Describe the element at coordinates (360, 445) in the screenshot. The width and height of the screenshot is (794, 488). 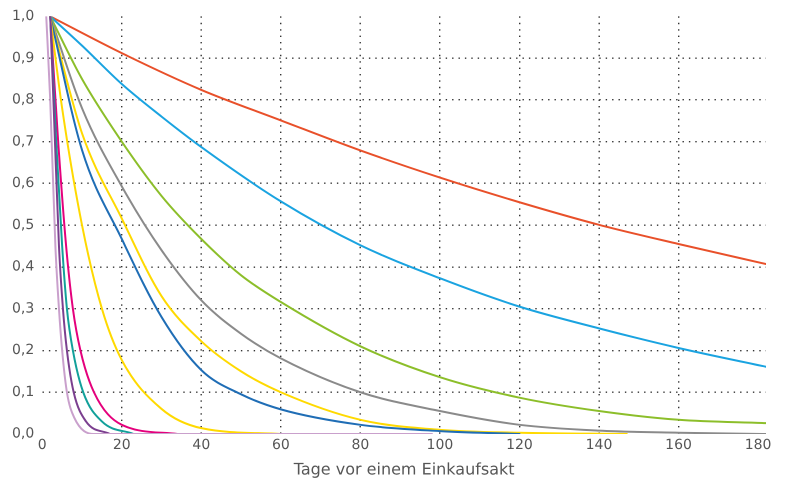
I see `x-tick-label: 80` at that location.